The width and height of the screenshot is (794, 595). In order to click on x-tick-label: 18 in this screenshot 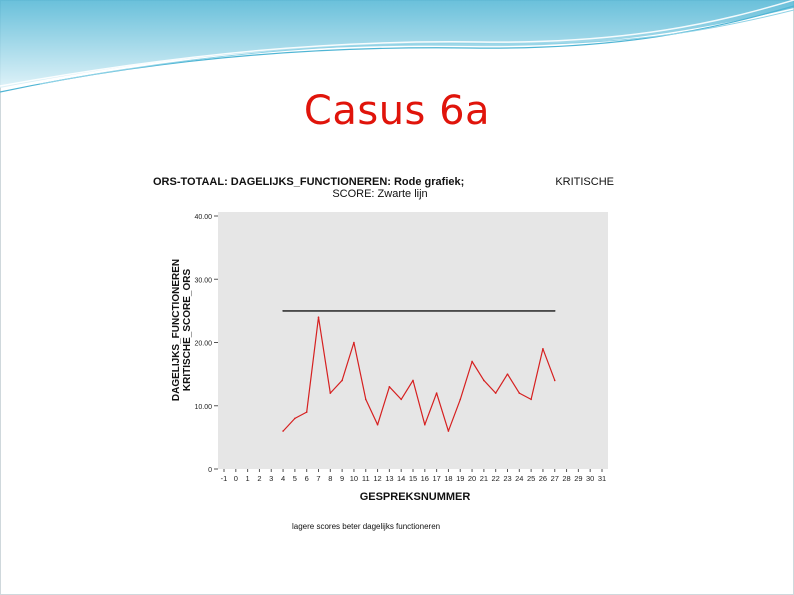, I will do `click(448, 478)`.